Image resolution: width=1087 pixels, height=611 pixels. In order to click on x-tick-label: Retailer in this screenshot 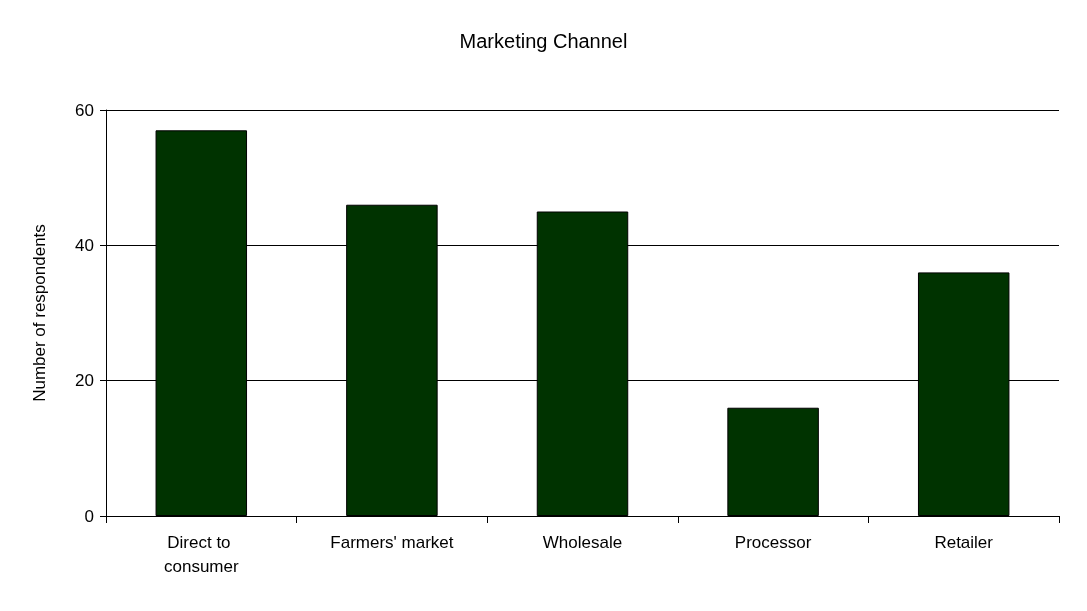, I will do `click(964, 542)`.